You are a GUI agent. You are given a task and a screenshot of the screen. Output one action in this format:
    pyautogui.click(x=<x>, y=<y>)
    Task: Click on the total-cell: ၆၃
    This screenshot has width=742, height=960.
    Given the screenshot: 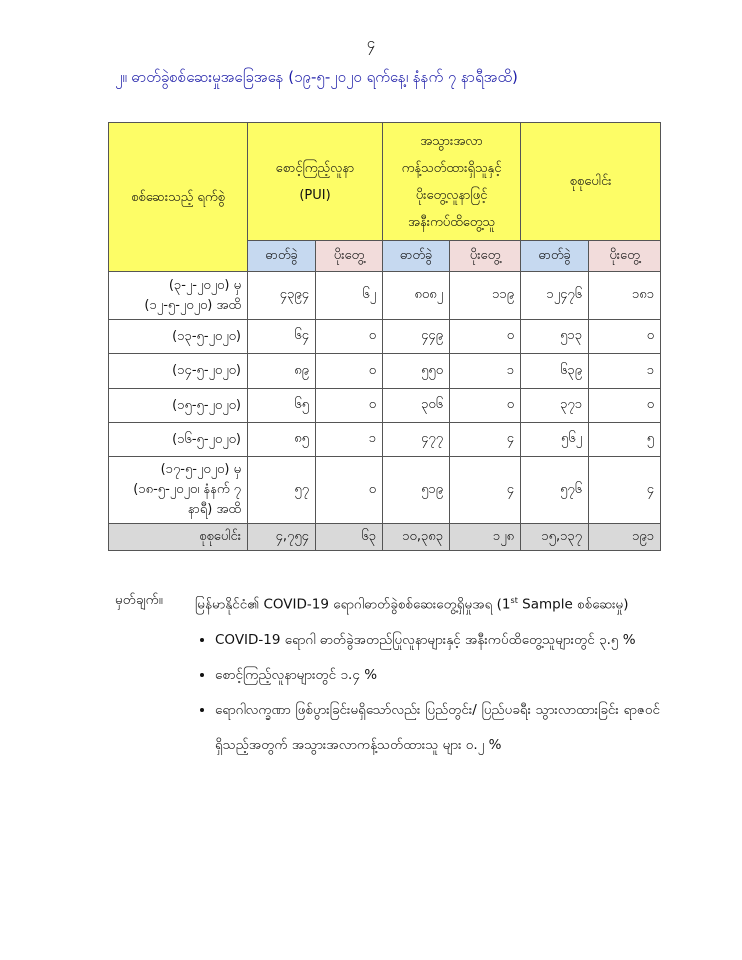 What is the action you would take?
    pyautogui.click(x=349, y=537)
    